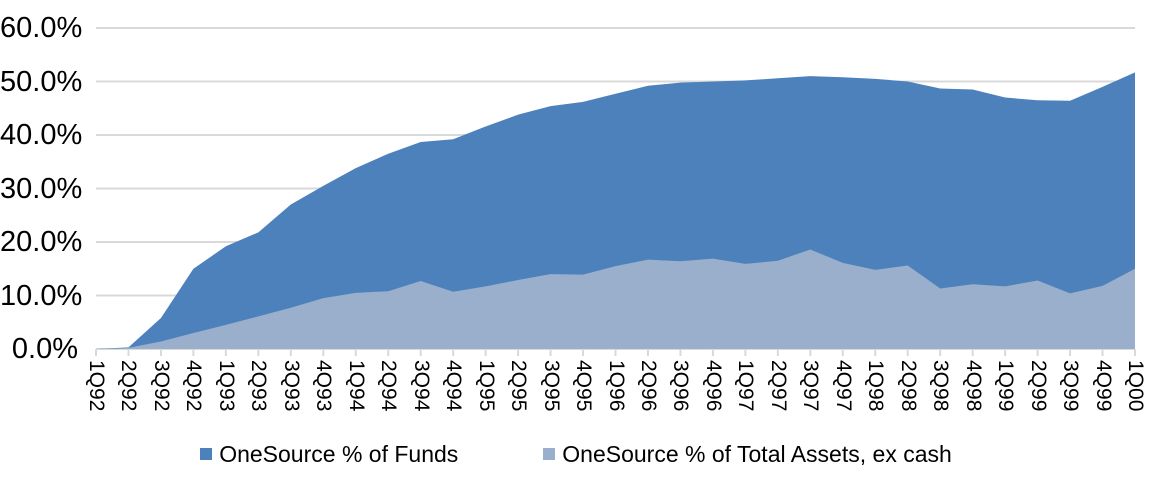  What do you see at coordinates (324, 386) in the screenshot?
I see `x-tick-label: 4Q93` at bounding box center [324, 386].